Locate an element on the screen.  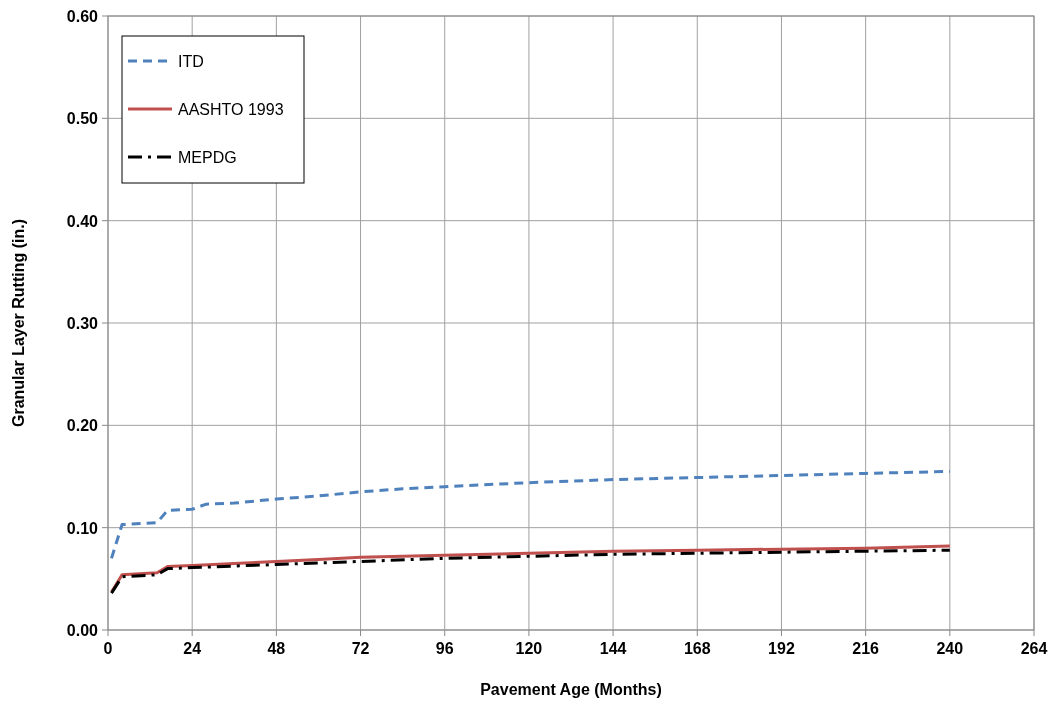
y-tick-label: 0.20 is located at coordinates (82, 426).